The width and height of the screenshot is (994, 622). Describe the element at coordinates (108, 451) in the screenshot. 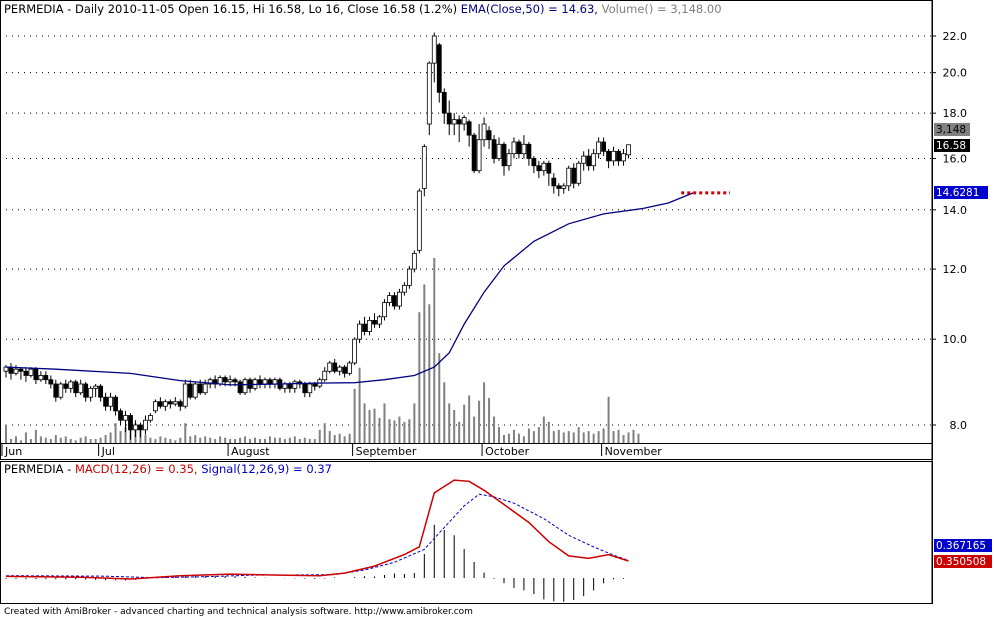

I see `x-tick-label: Jul` at that location.